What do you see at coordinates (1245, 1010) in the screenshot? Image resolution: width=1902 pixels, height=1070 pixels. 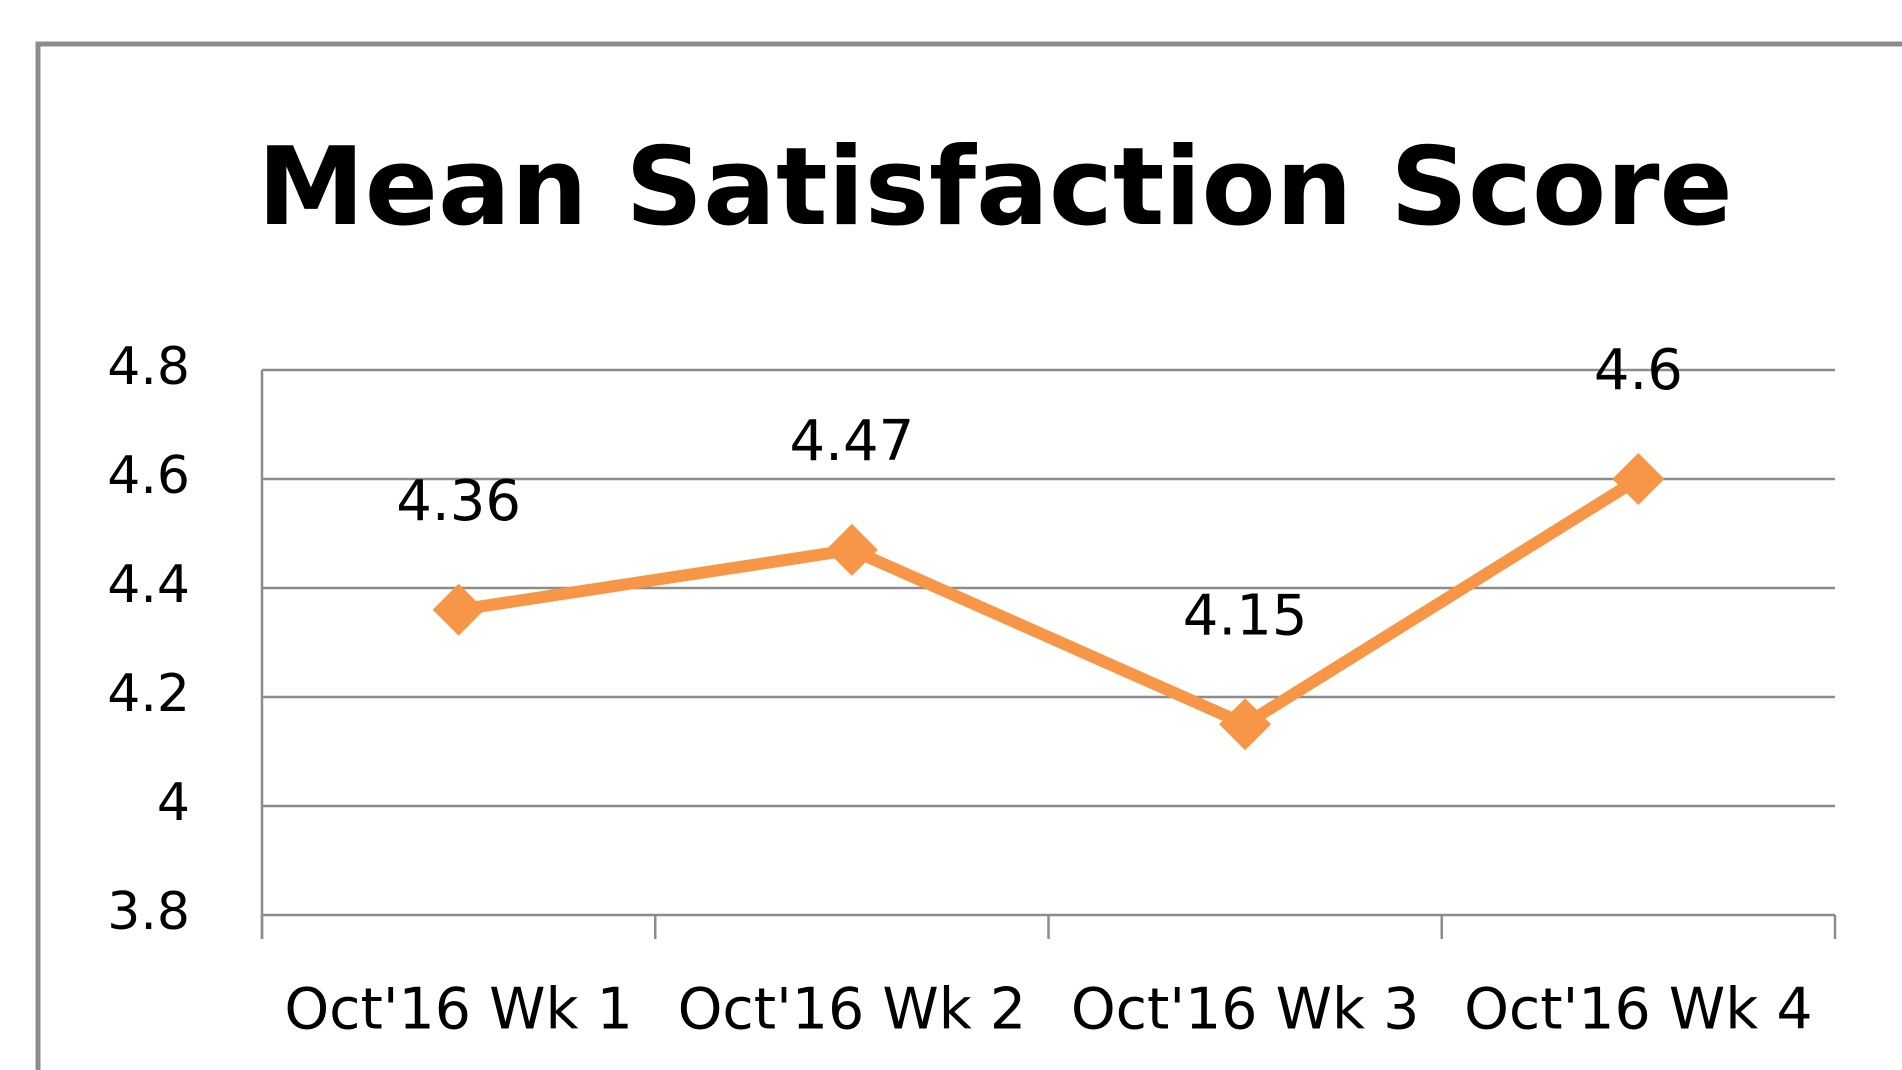 I see `x-tick-label: Oct'16 Wk 3` at bounding box center [1245, 1010].